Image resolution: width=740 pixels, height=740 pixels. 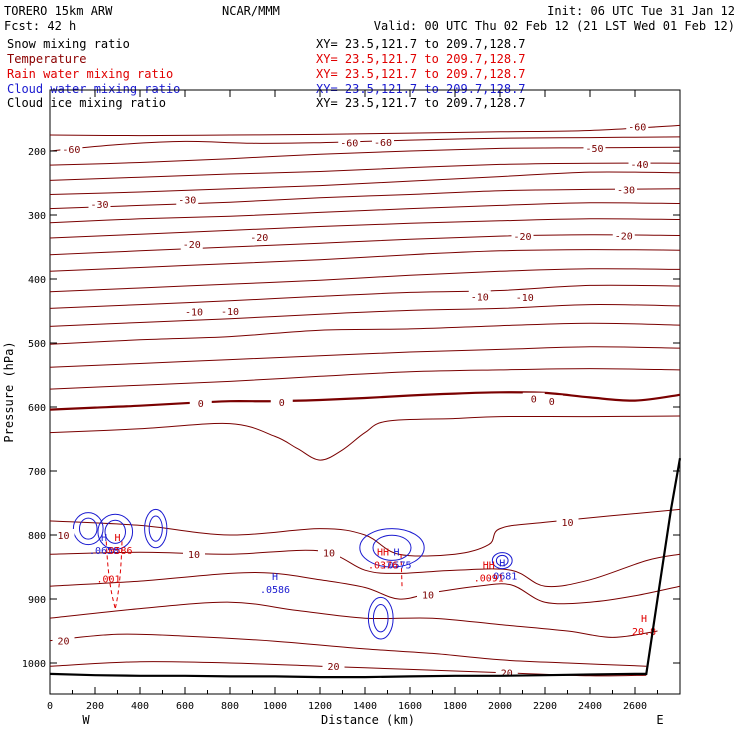 What do you see at coordinates (251, 11) in the screenshot?
I see `org-label: NCAR/MMM` at bounding box center [251, 11].